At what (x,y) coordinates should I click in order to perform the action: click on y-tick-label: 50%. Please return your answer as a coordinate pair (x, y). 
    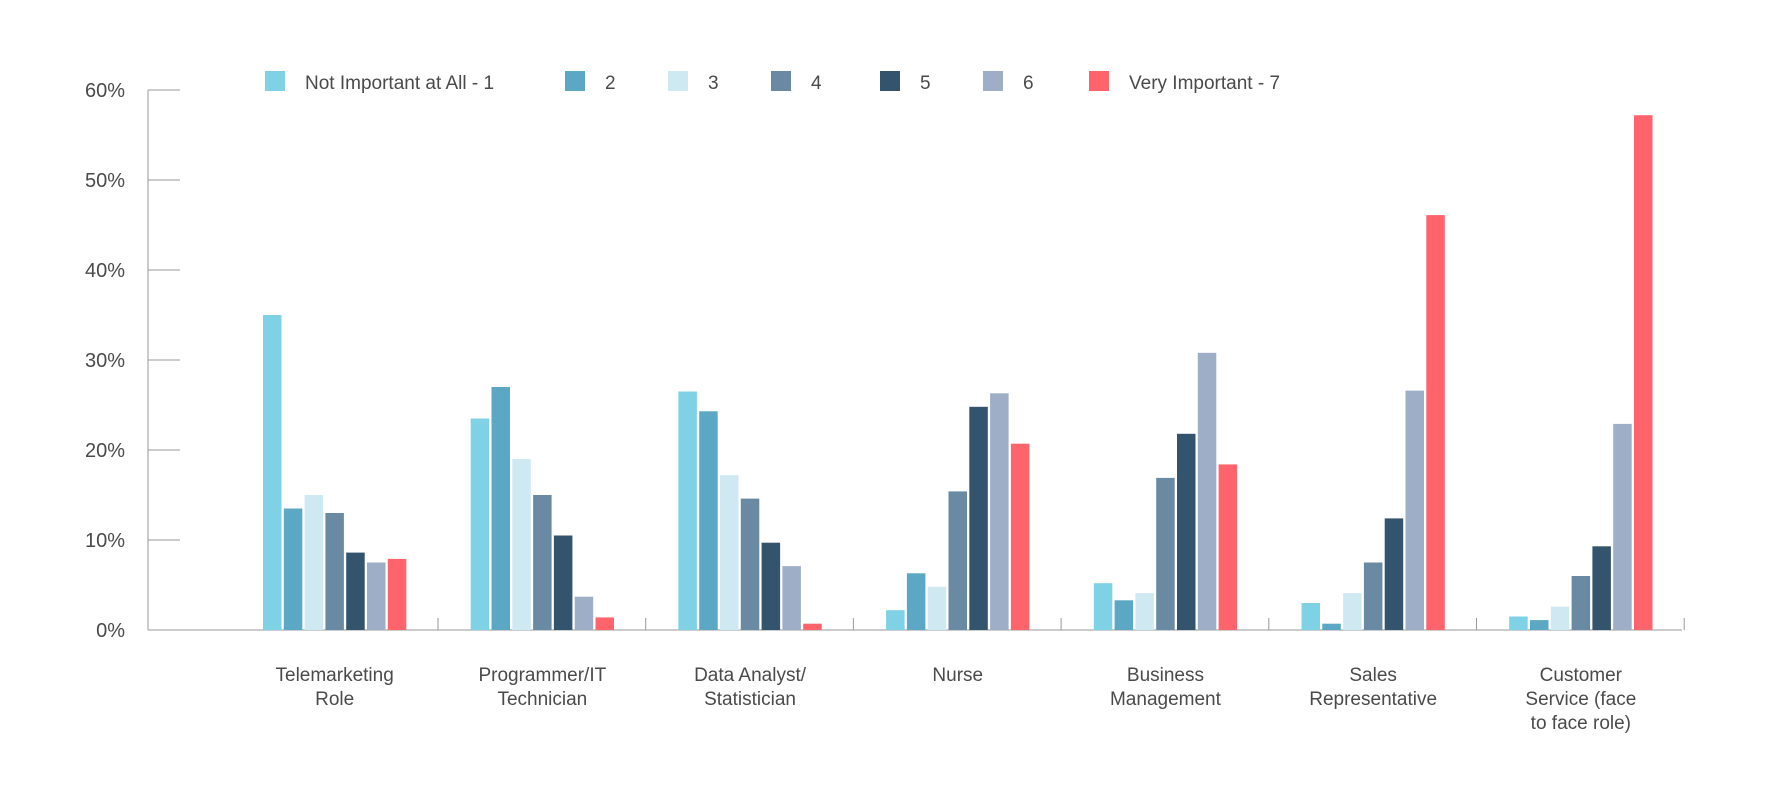
    Looking at the image, I should click on (105, 181).